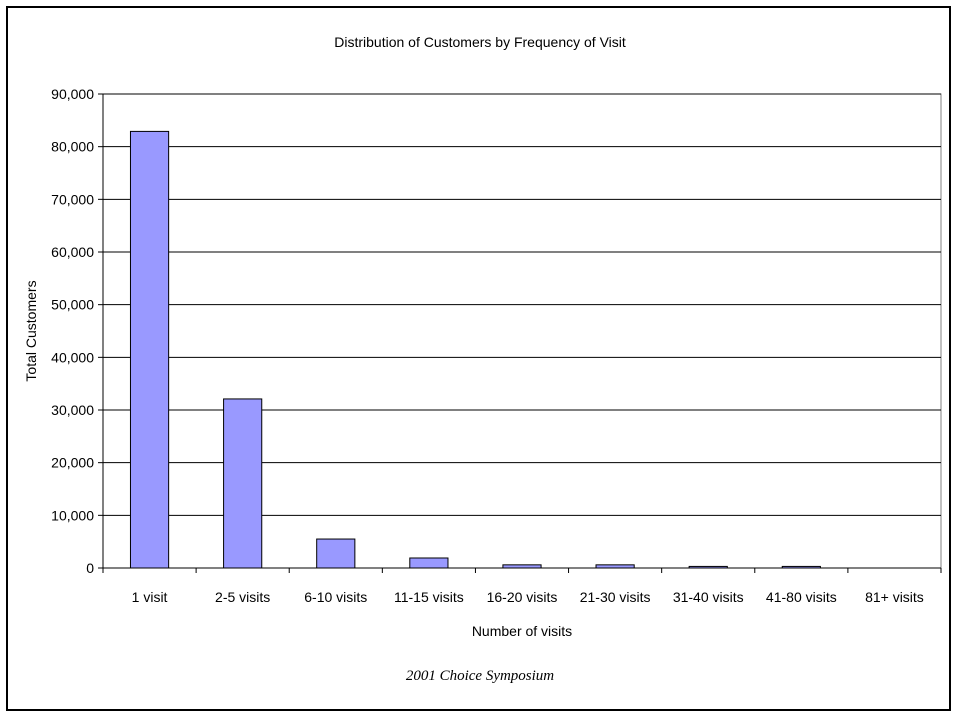  I want to click on footer-text: 2001 Choice Symposium, so click(480, 676).